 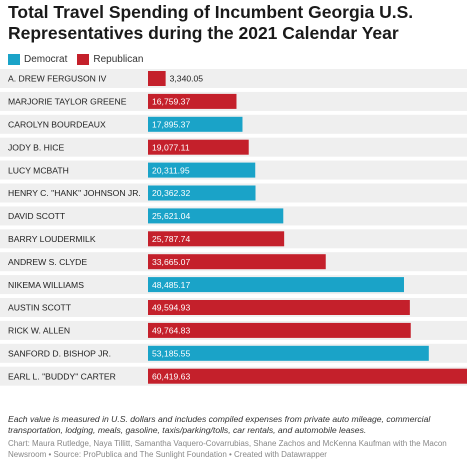 I want to click on bar-a-drew-ferguson-iv, so click(x=157, y=78).